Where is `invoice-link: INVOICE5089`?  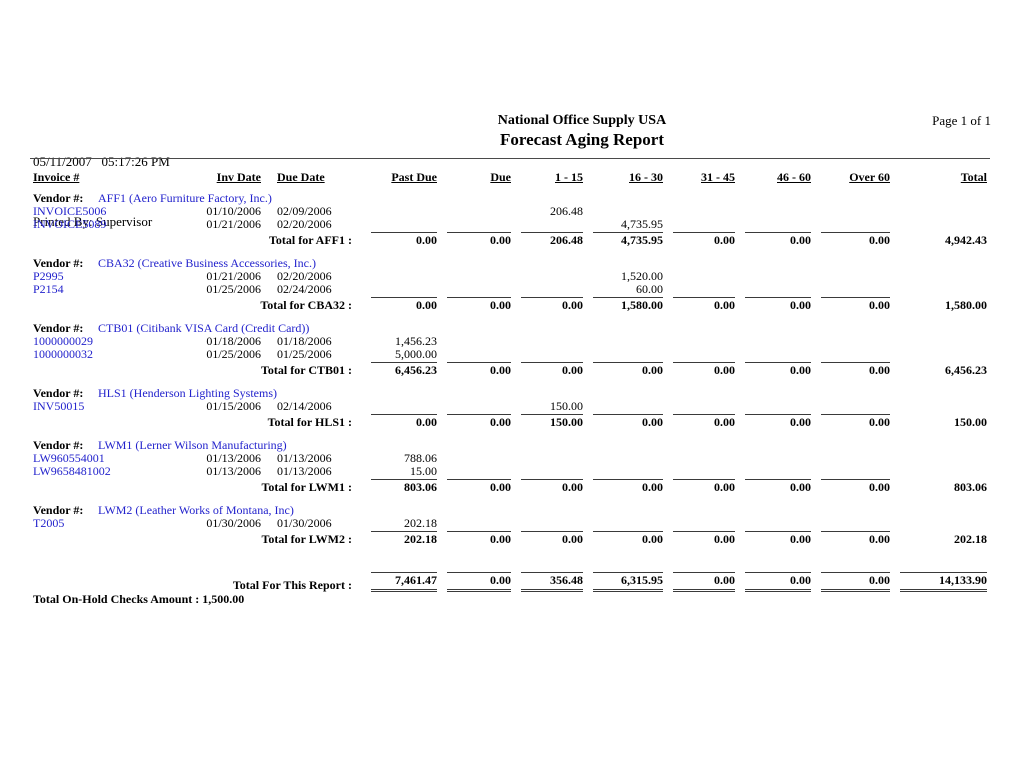 invoice-link: INVOICE5089 is located at coordinates (70, 224).